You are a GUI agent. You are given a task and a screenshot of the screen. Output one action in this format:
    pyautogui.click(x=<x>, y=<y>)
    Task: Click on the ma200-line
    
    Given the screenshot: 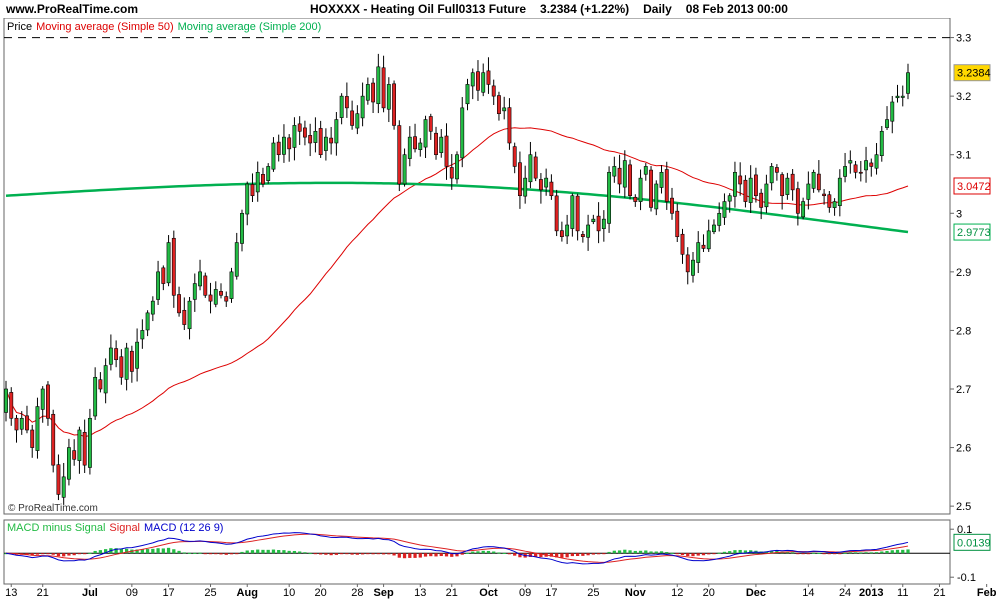 What is the action you would take?
    pyautogui.click(x=457, y=207)
    